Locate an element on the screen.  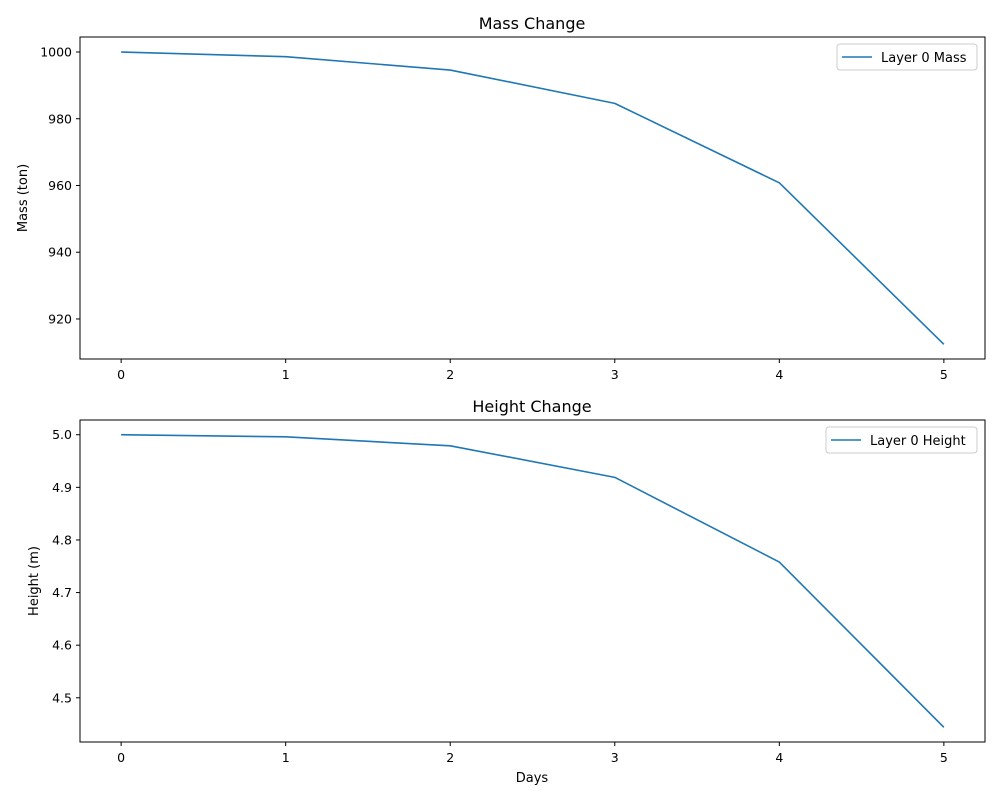
y-axis-label: Height (m) is located at coordinates (34, 581).